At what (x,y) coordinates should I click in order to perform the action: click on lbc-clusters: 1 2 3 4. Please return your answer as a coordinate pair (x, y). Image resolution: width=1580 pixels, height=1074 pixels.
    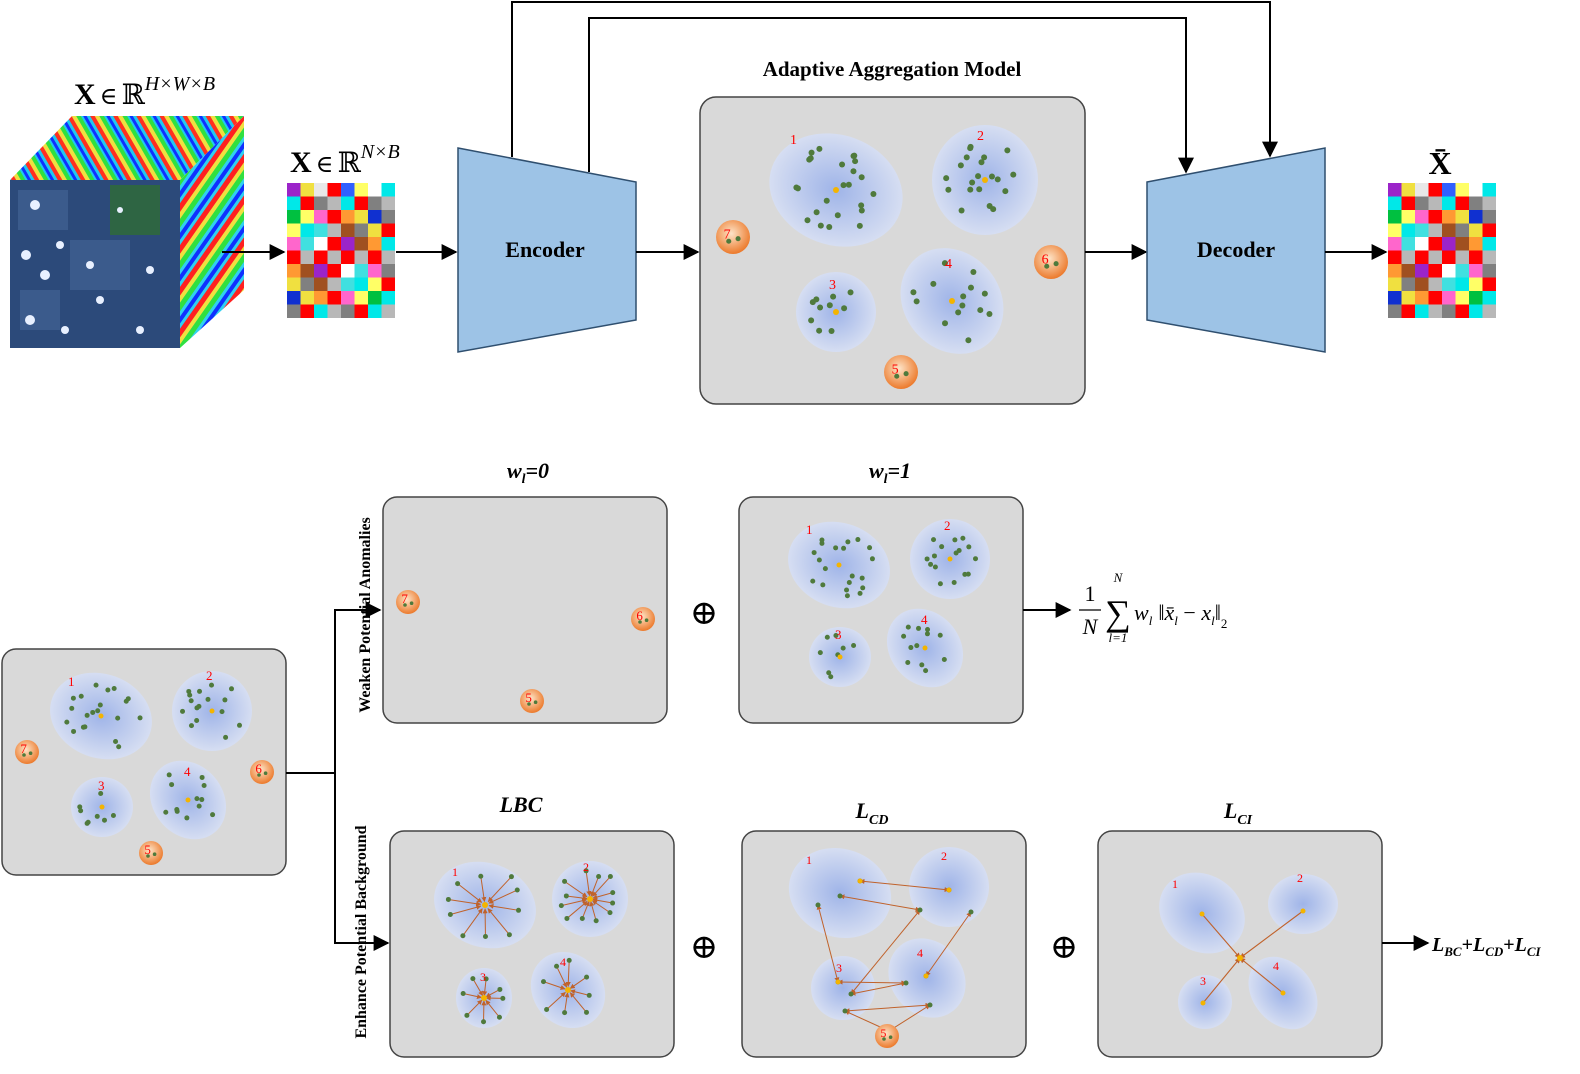
    Looking at the image, I should click on (531, 944).